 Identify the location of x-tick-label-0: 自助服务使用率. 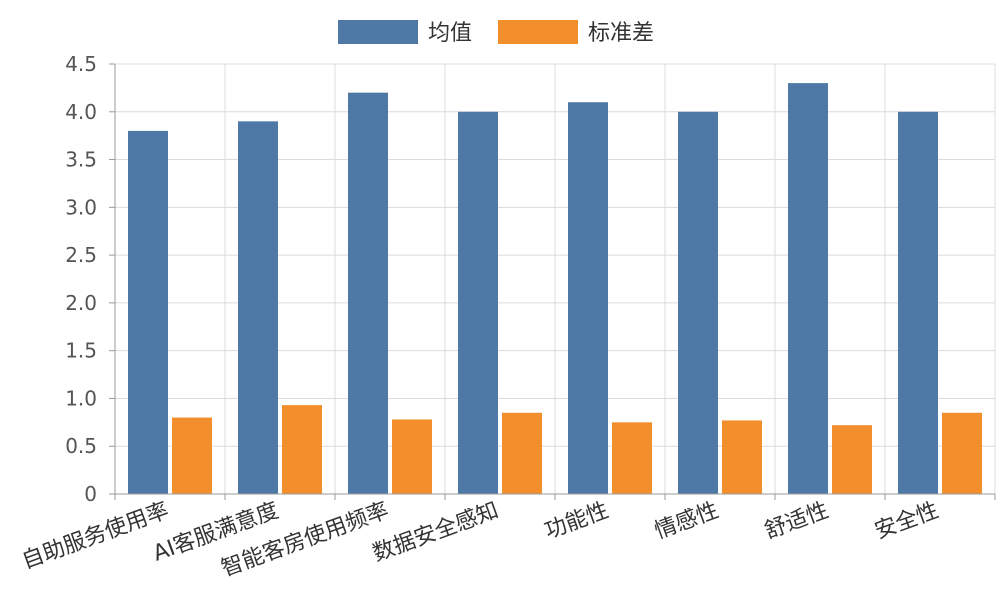
(95, 536).